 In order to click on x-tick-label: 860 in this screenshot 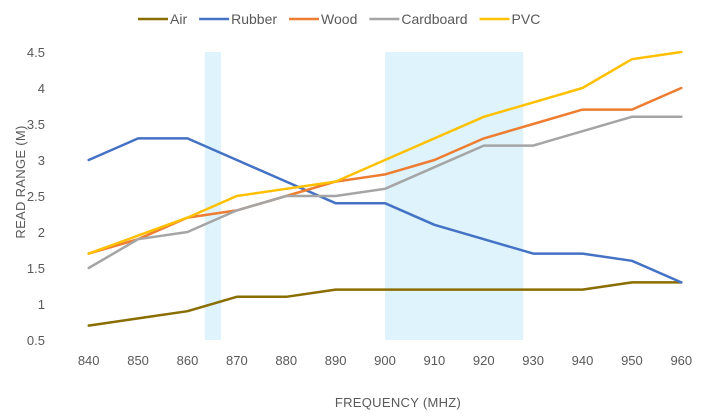, I will do `click(188, 360)`.